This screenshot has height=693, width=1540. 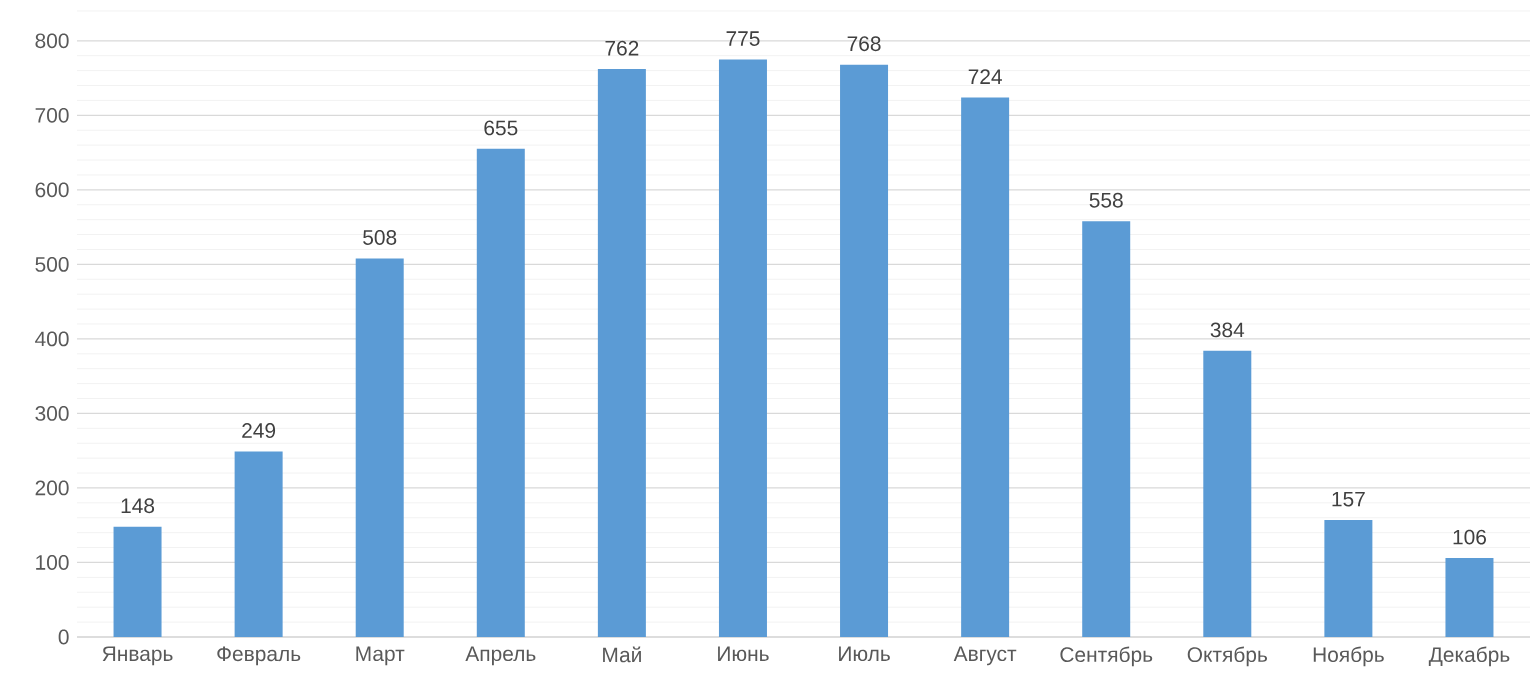 I want to click on data-label: 558, so click(x=1106, y=200).